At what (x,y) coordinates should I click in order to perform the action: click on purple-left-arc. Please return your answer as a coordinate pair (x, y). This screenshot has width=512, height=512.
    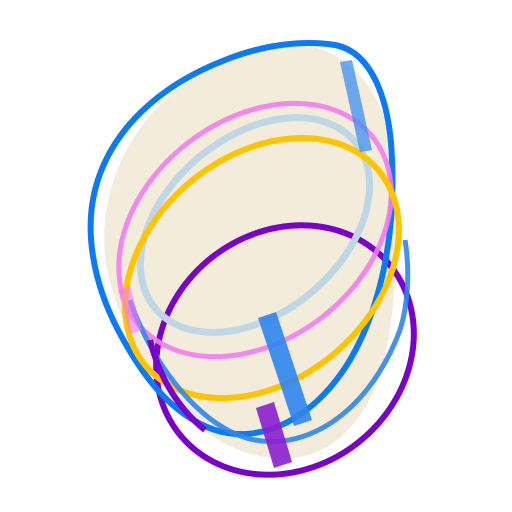
    Looking at the image, I should click on (177, 386).